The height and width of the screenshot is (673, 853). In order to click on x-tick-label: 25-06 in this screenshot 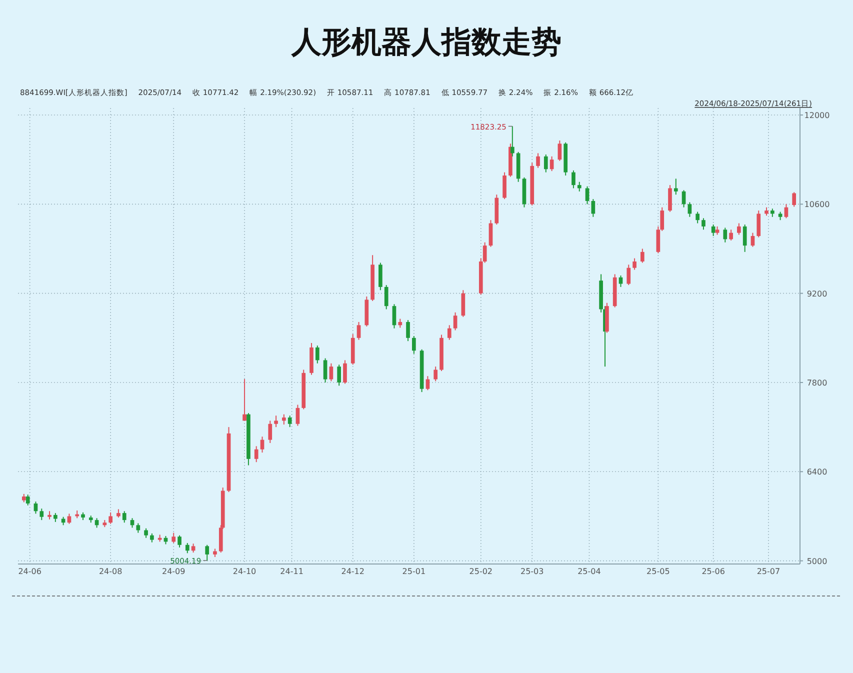, I will do `click(713, 571)`.